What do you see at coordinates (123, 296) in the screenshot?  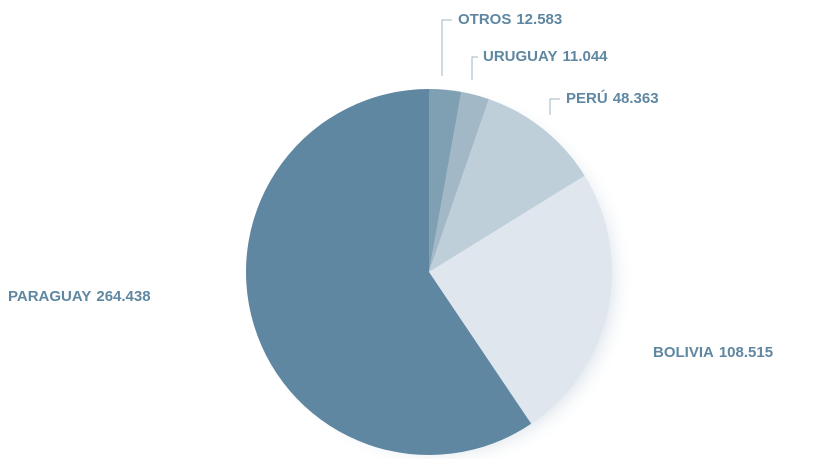 I see `value-label: 264.438` at bounding box center [123, 296].